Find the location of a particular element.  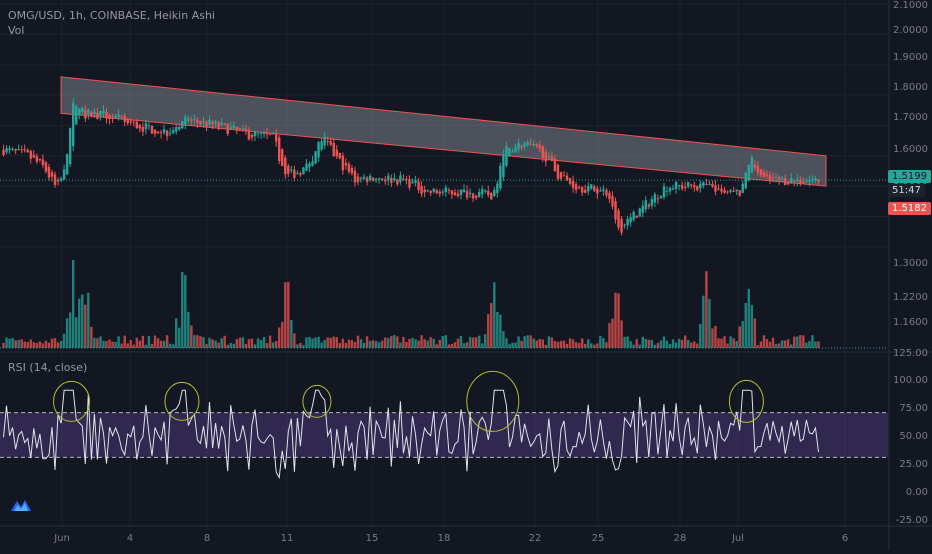

rsi-axis-label: -25.00 is located at coordinates (912, 520).